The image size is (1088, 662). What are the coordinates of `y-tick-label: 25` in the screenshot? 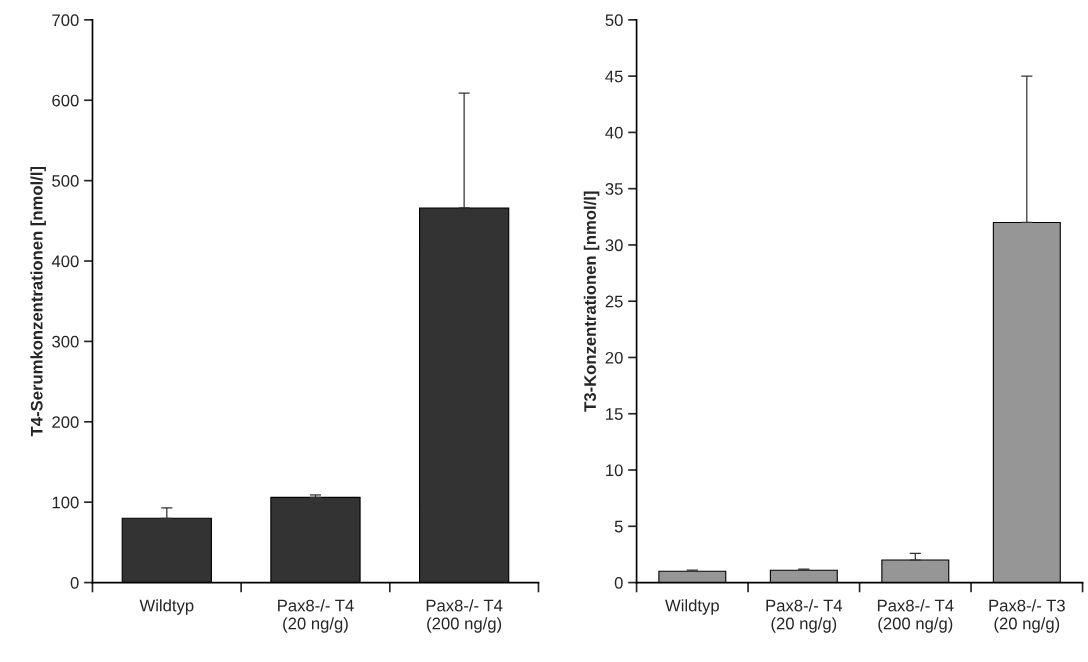 It's located at (614, 301).